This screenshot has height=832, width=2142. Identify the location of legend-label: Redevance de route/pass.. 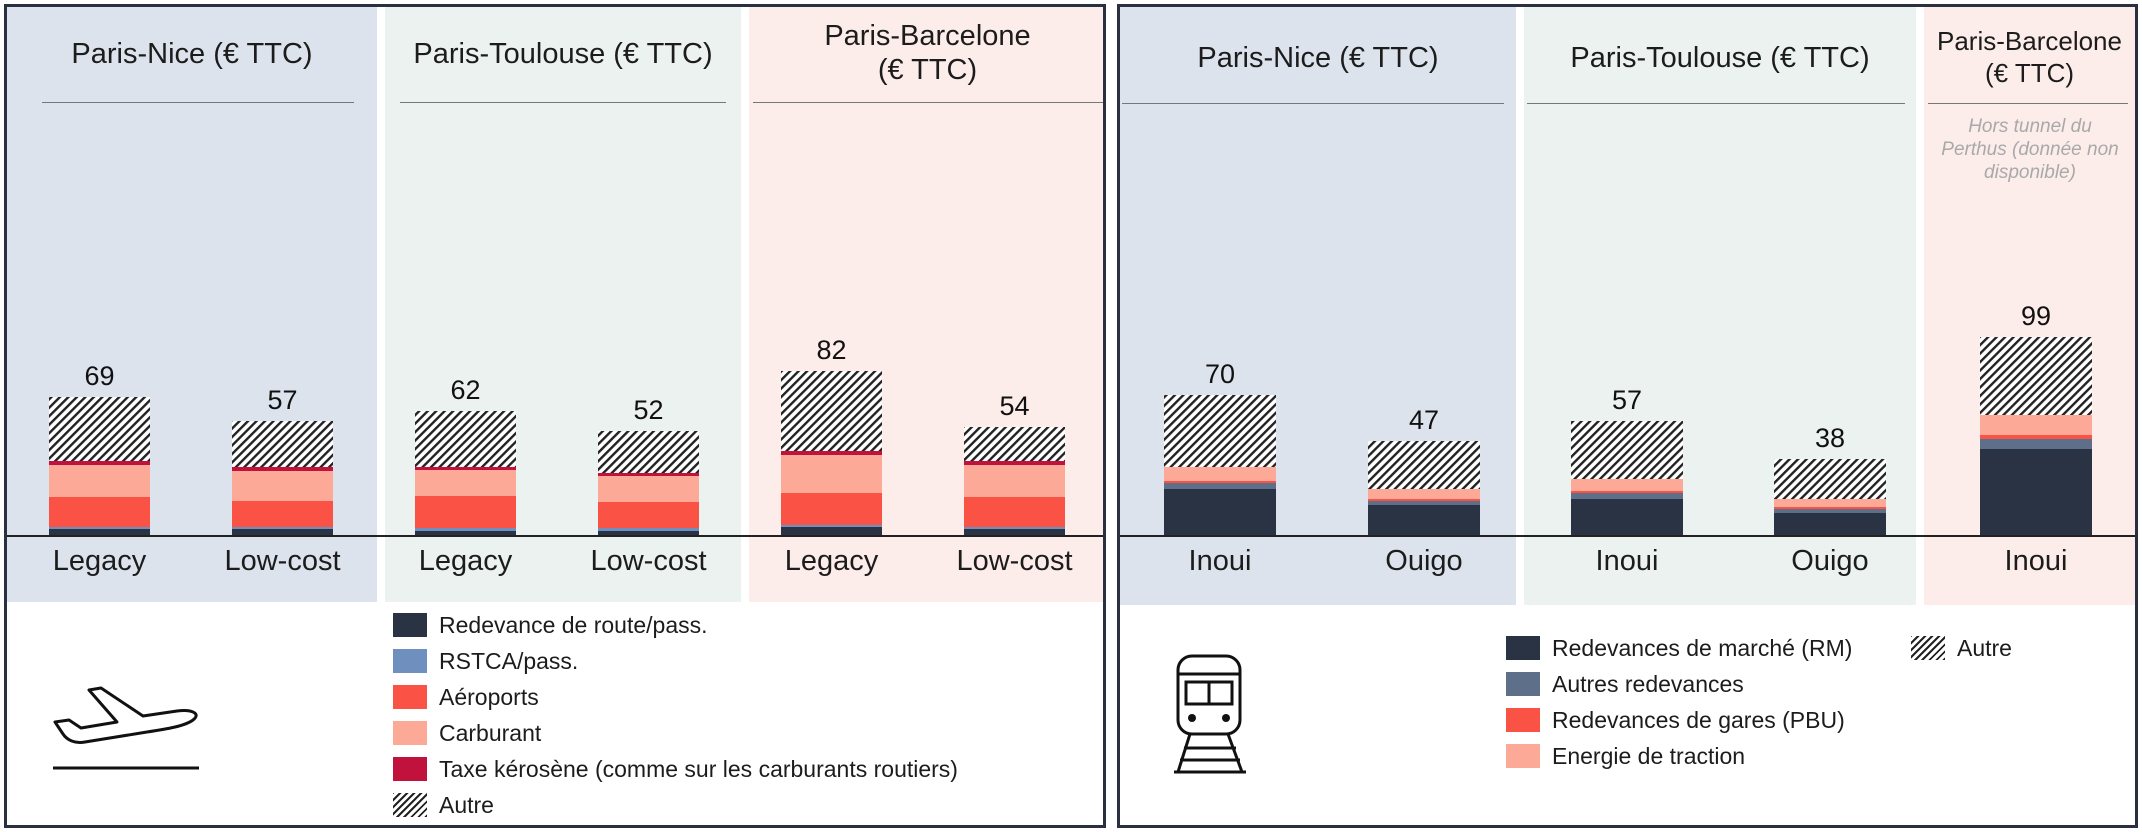
(573, 625).